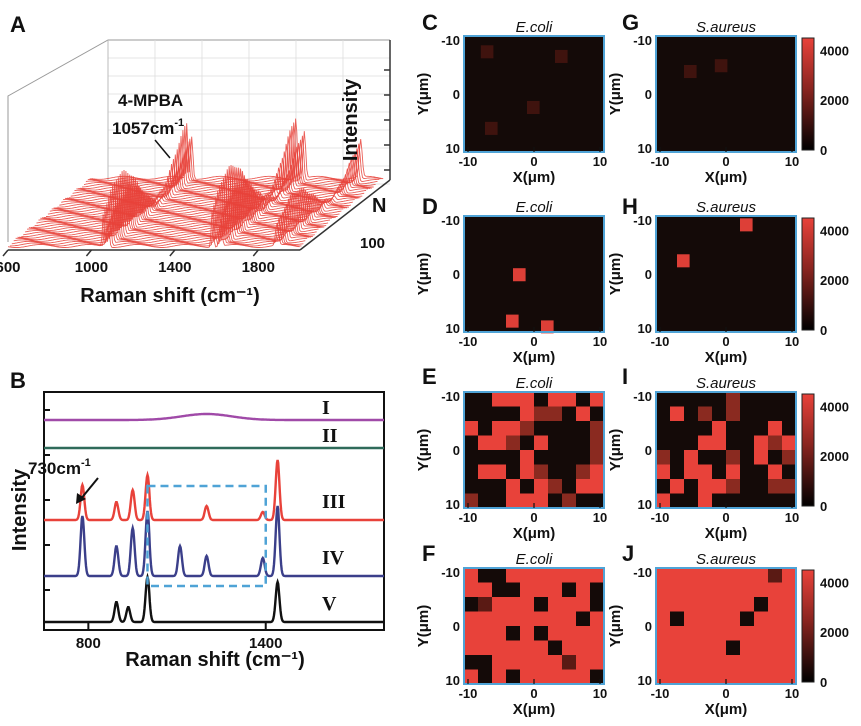 The image size is (861, 726). Describe the element at coordinates (429, 376) in the screenshot. I see `panel-letter-e: E` at that location.